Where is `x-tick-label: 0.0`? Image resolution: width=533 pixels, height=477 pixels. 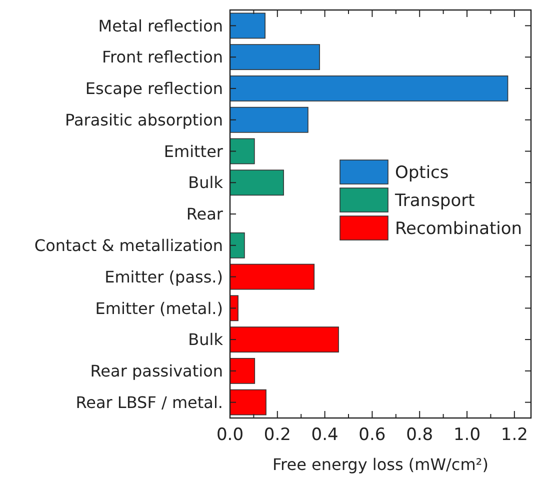 x-tick-label: 0.0 is located at coordinates (230, 435).